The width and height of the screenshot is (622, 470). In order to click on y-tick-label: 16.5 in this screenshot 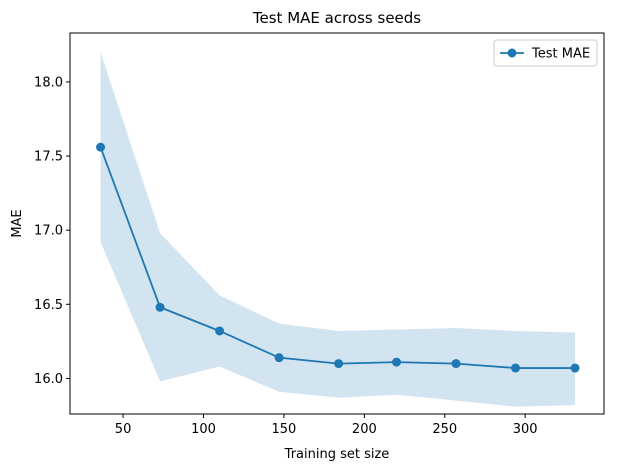, I will do `click(48, 305)`.